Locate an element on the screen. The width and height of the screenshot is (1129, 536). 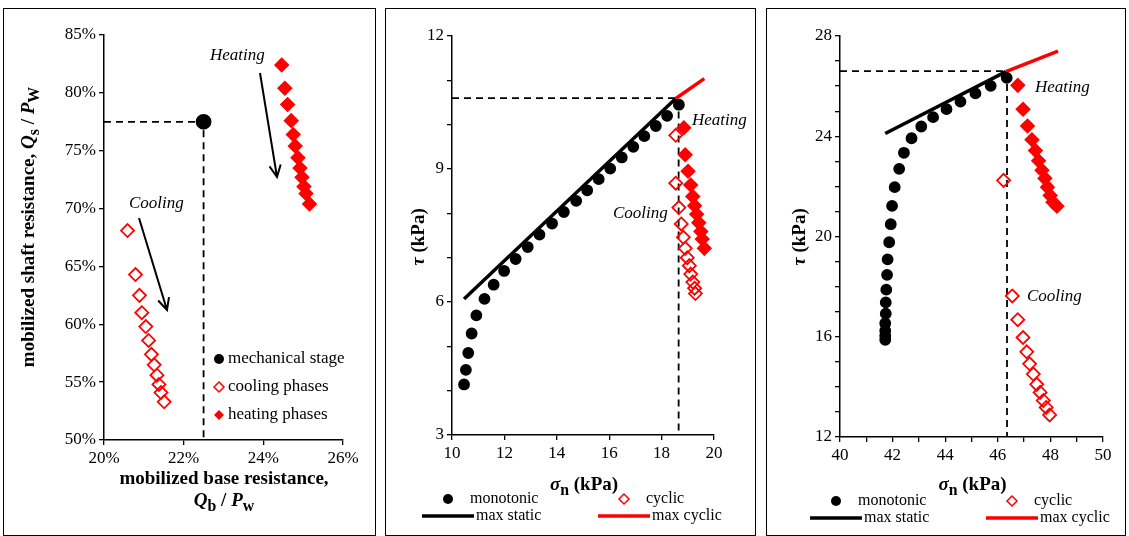
x-tick-label: 16 is located at coordinates (609, 452).